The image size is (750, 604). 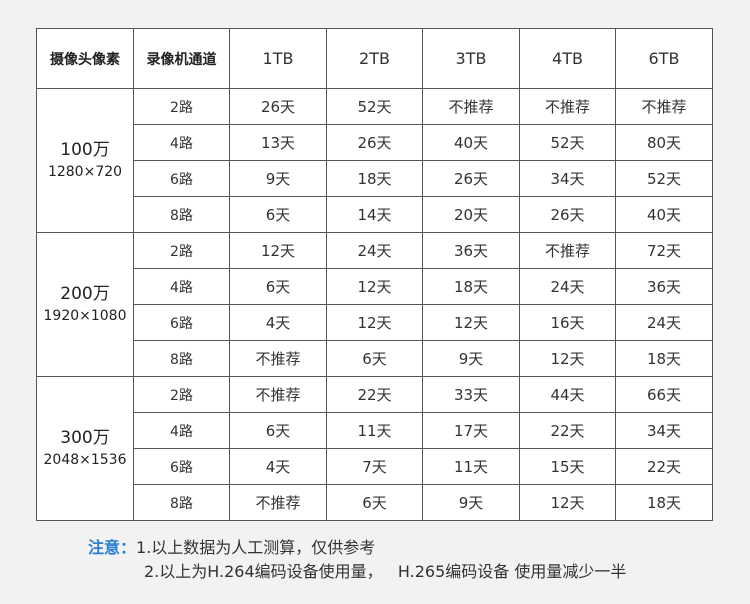 I want to click on note-line-1: 注意：1.以上数据为人工测算，仅供参考, so click(x=357, y=548).